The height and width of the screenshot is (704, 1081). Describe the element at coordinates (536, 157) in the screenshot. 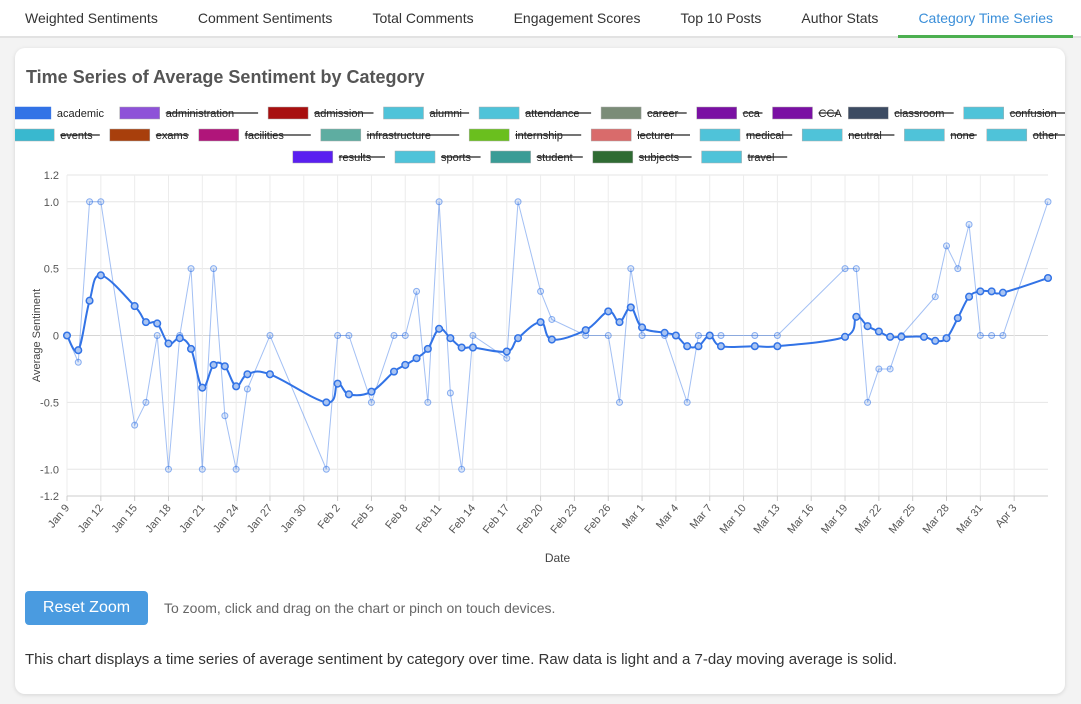

I see `legend-item-student: student` at that location.